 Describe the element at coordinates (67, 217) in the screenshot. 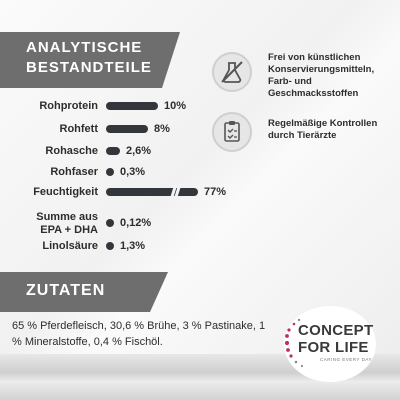

I see `nutrient-label-line1: Summe aus` at that location.